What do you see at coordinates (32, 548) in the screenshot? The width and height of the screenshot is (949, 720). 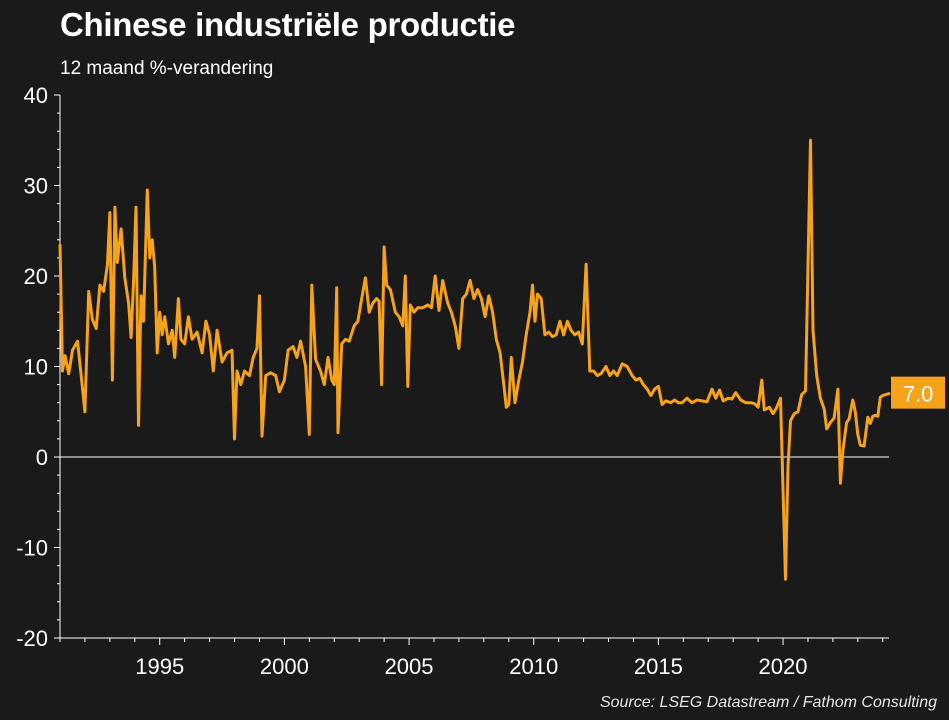 I see `y-tick-label: -10` at bounding box center [32, 548].